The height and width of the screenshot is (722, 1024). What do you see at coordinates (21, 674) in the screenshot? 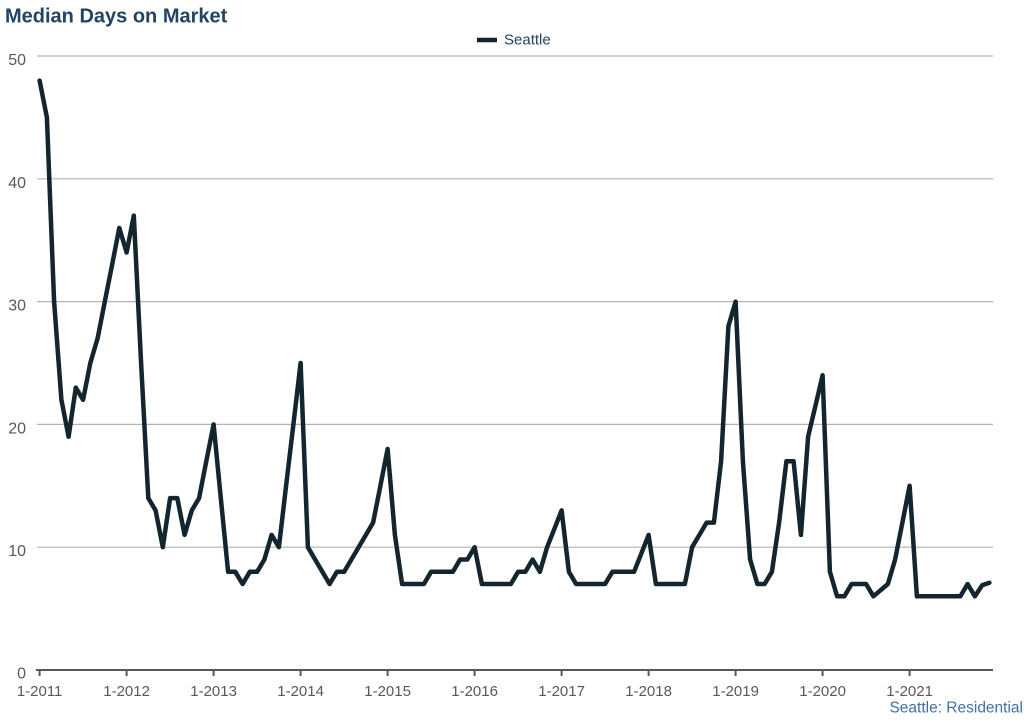
I see `svg-text: 0` at bounding box center [21, 674].